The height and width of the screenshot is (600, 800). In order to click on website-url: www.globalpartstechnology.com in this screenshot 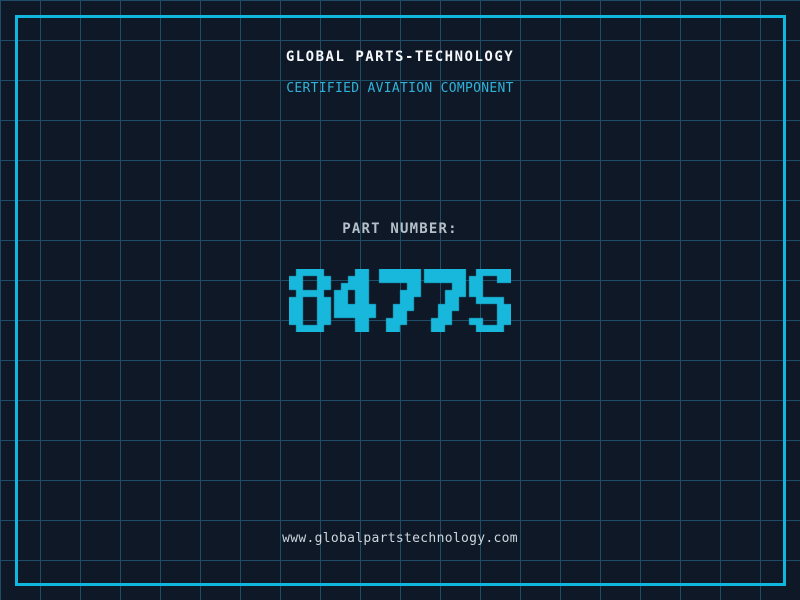, I will do `click(400, 538)`.